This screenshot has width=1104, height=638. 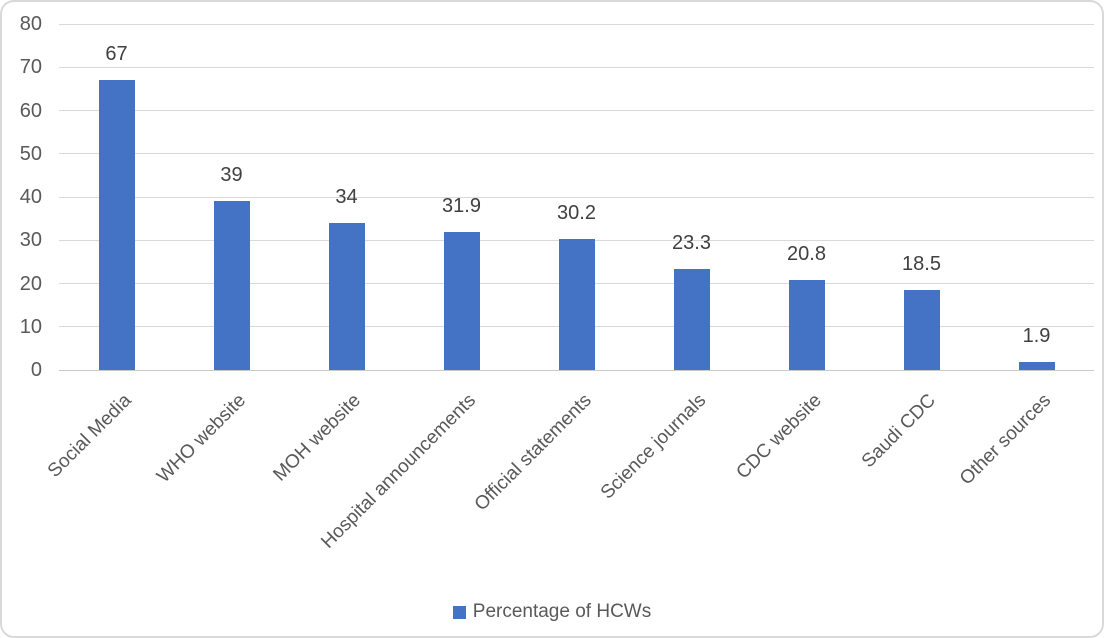 I want to click on category-label-other-sources: Other sources, so click(x=1006, y=440).